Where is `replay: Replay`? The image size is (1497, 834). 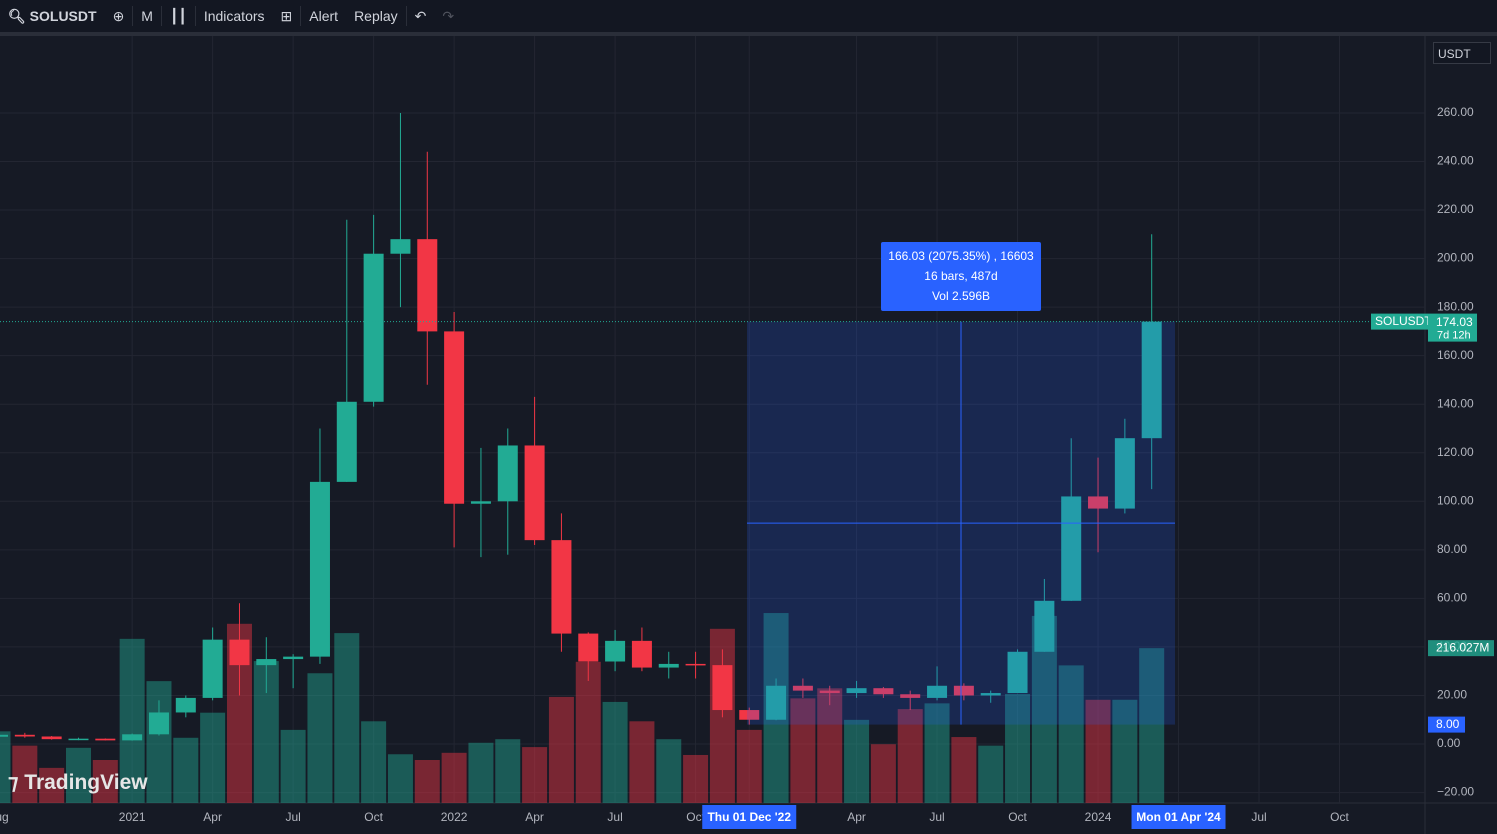 replay: Replay is located at coordinates (376, 16).